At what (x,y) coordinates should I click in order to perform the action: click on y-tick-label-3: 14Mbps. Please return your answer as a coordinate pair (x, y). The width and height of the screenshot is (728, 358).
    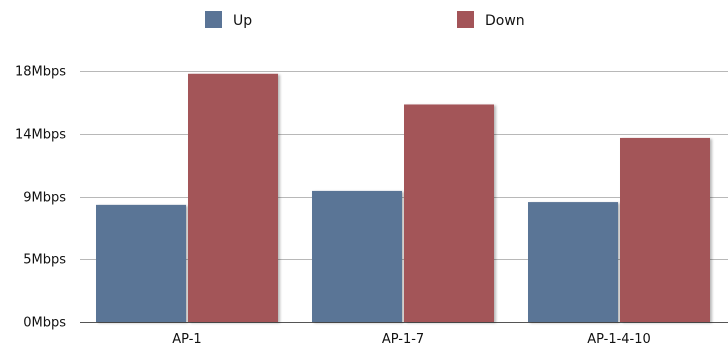
    Looking at the image, I should click on (40, 135).